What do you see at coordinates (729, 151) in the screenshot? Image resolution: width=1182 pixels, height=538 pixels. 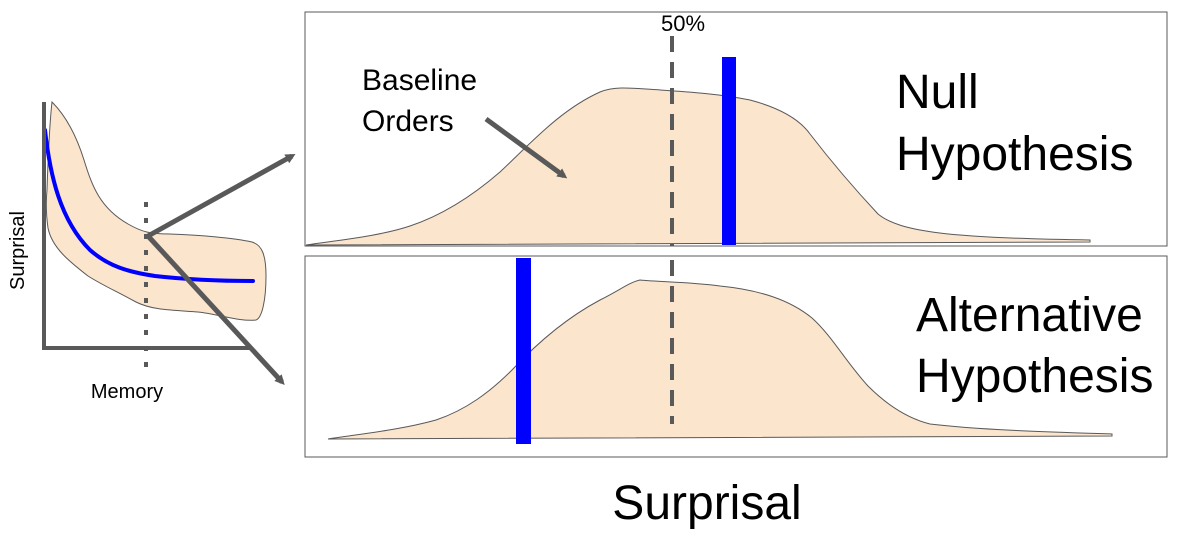 I see `null-observed-marker` at bounding box center [729, 151].